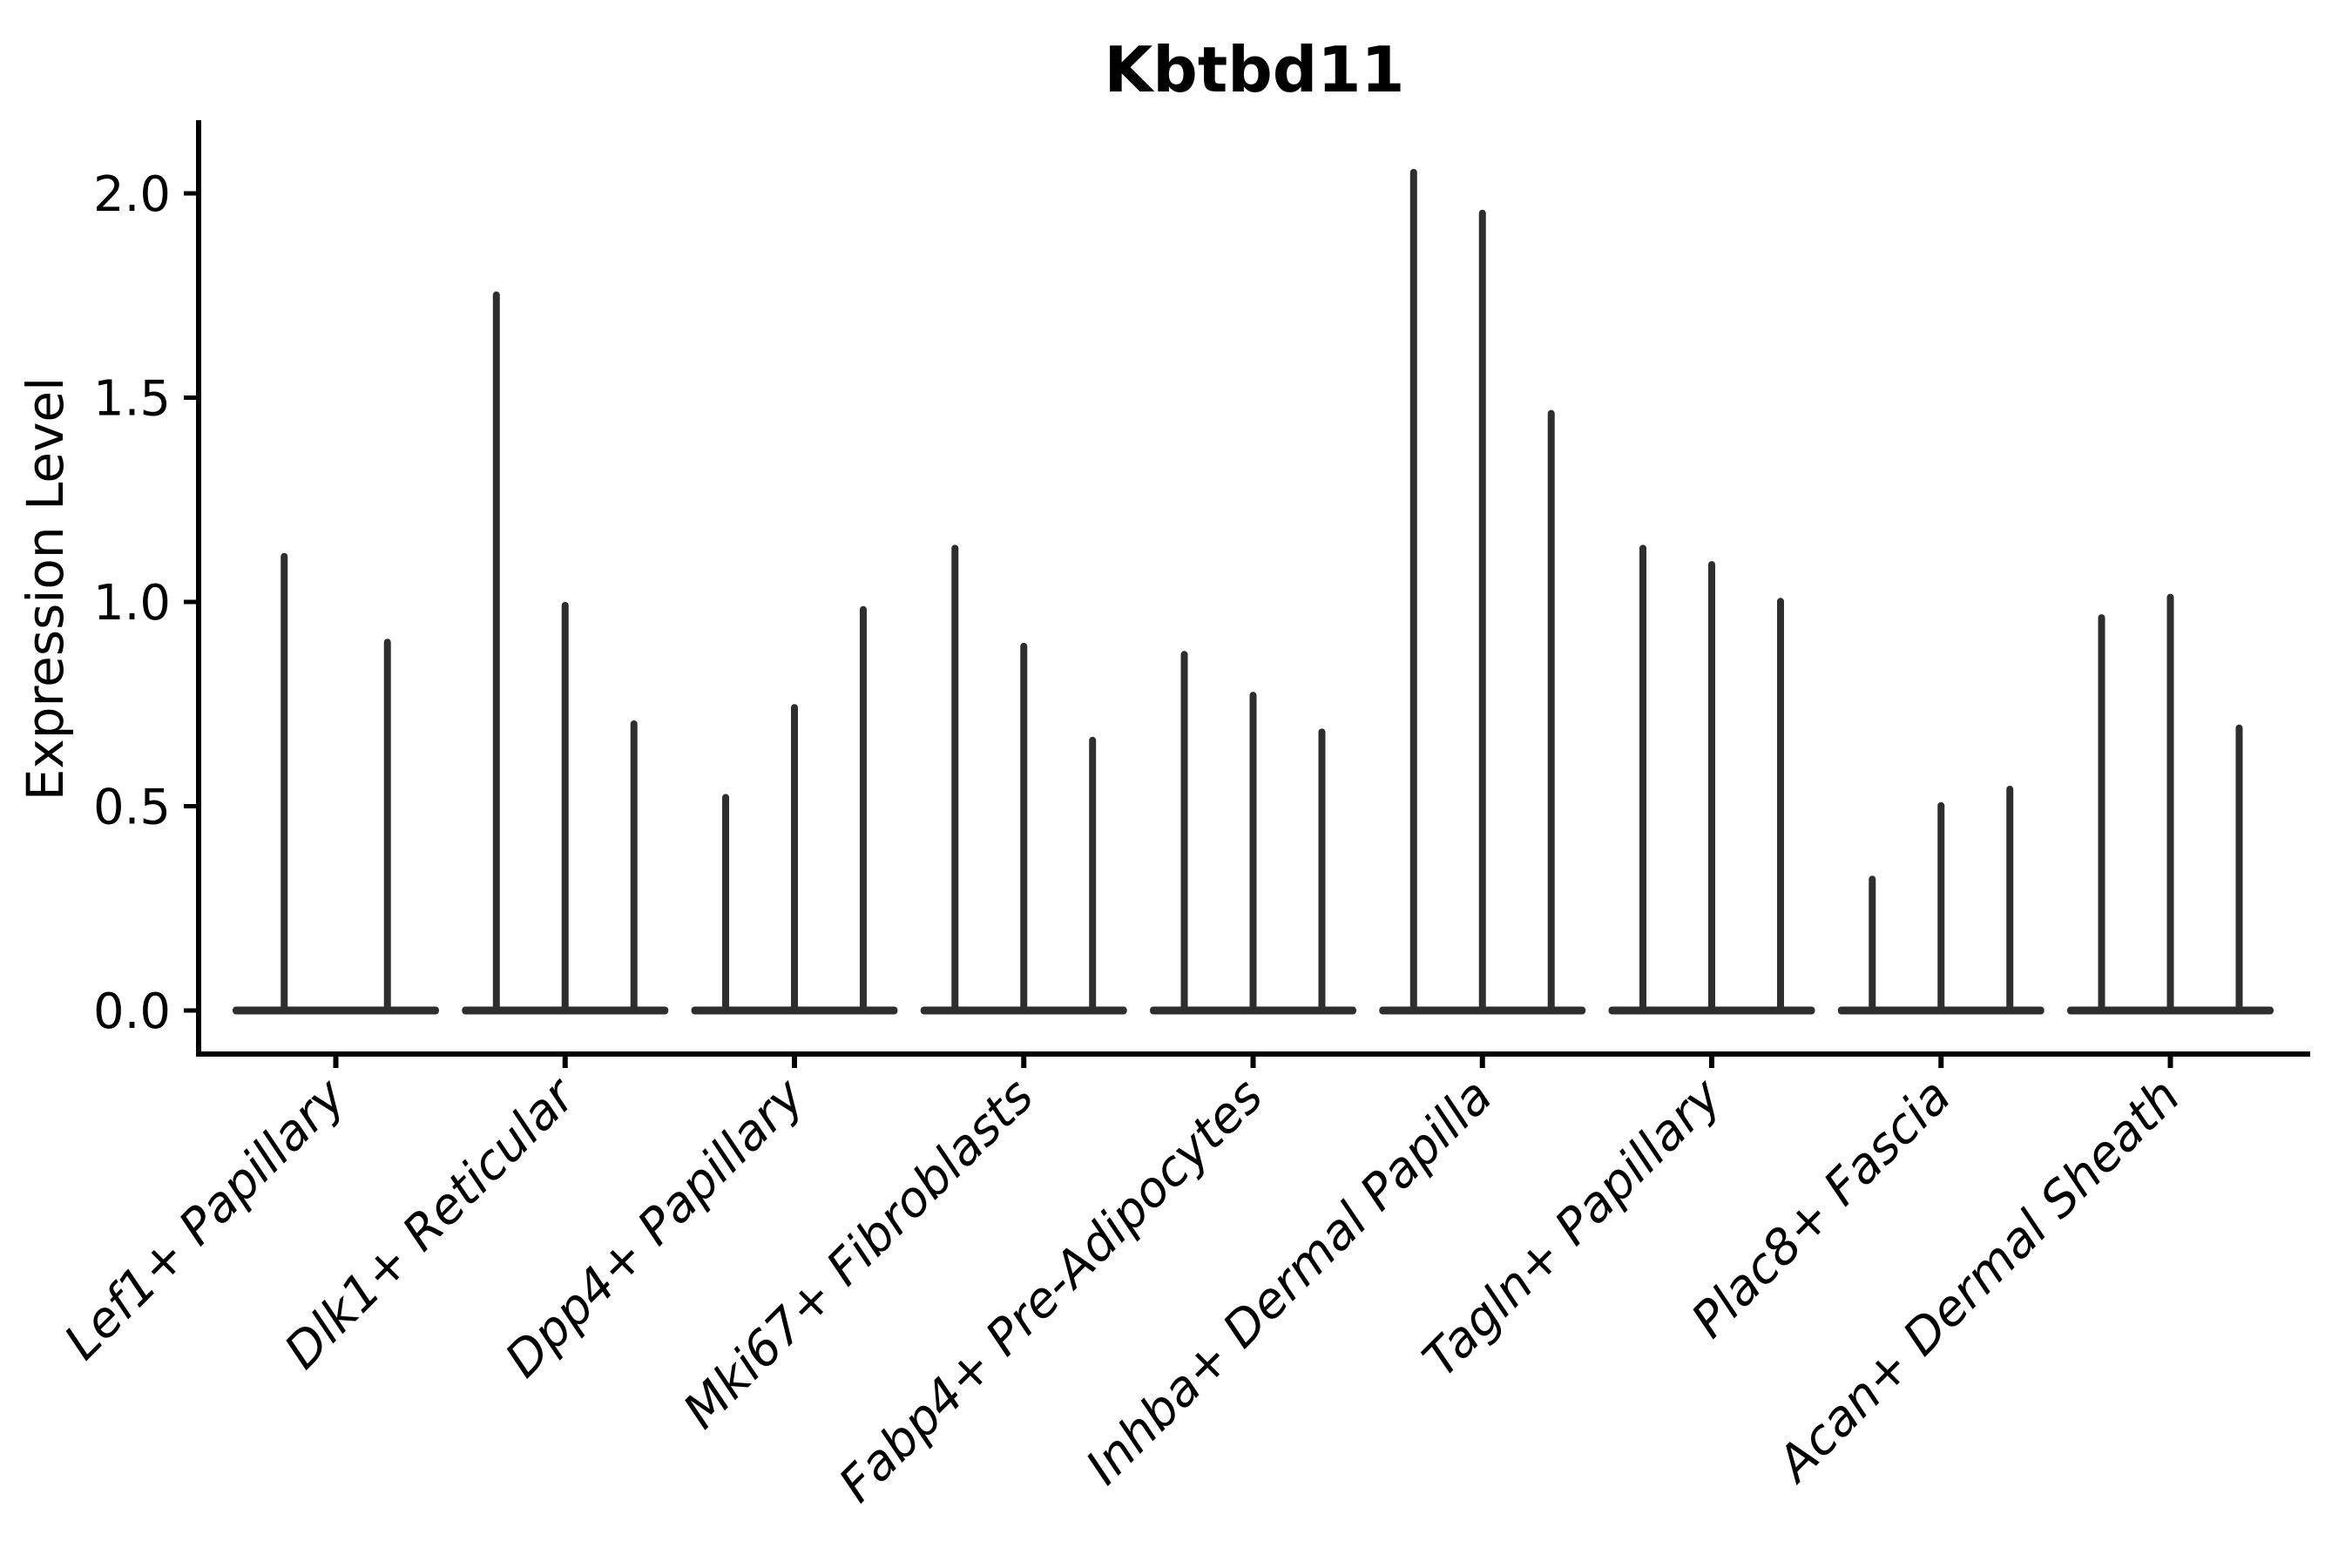 Image resolution: width=2352 pixels, height=1568 pixels. What do you see at coordinates (1978, 1281) in the screenshot?
I see `x-tick-label: Acan+ Dermal Sheath` at bounding box center [1978, 1281].